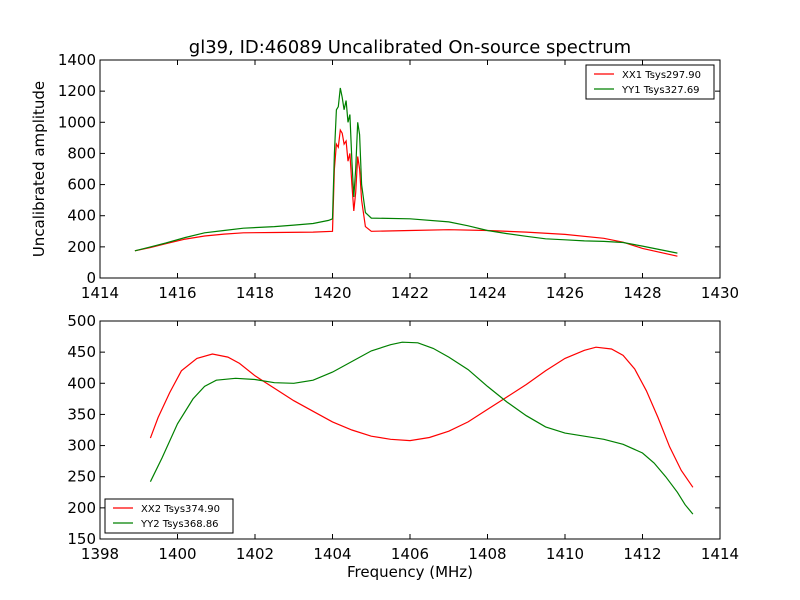 The image size is (800, 600). Describe the element at coordinates (720, 554) in the screenshot. I see `bottom-x-tick-label: 1414` at that location.